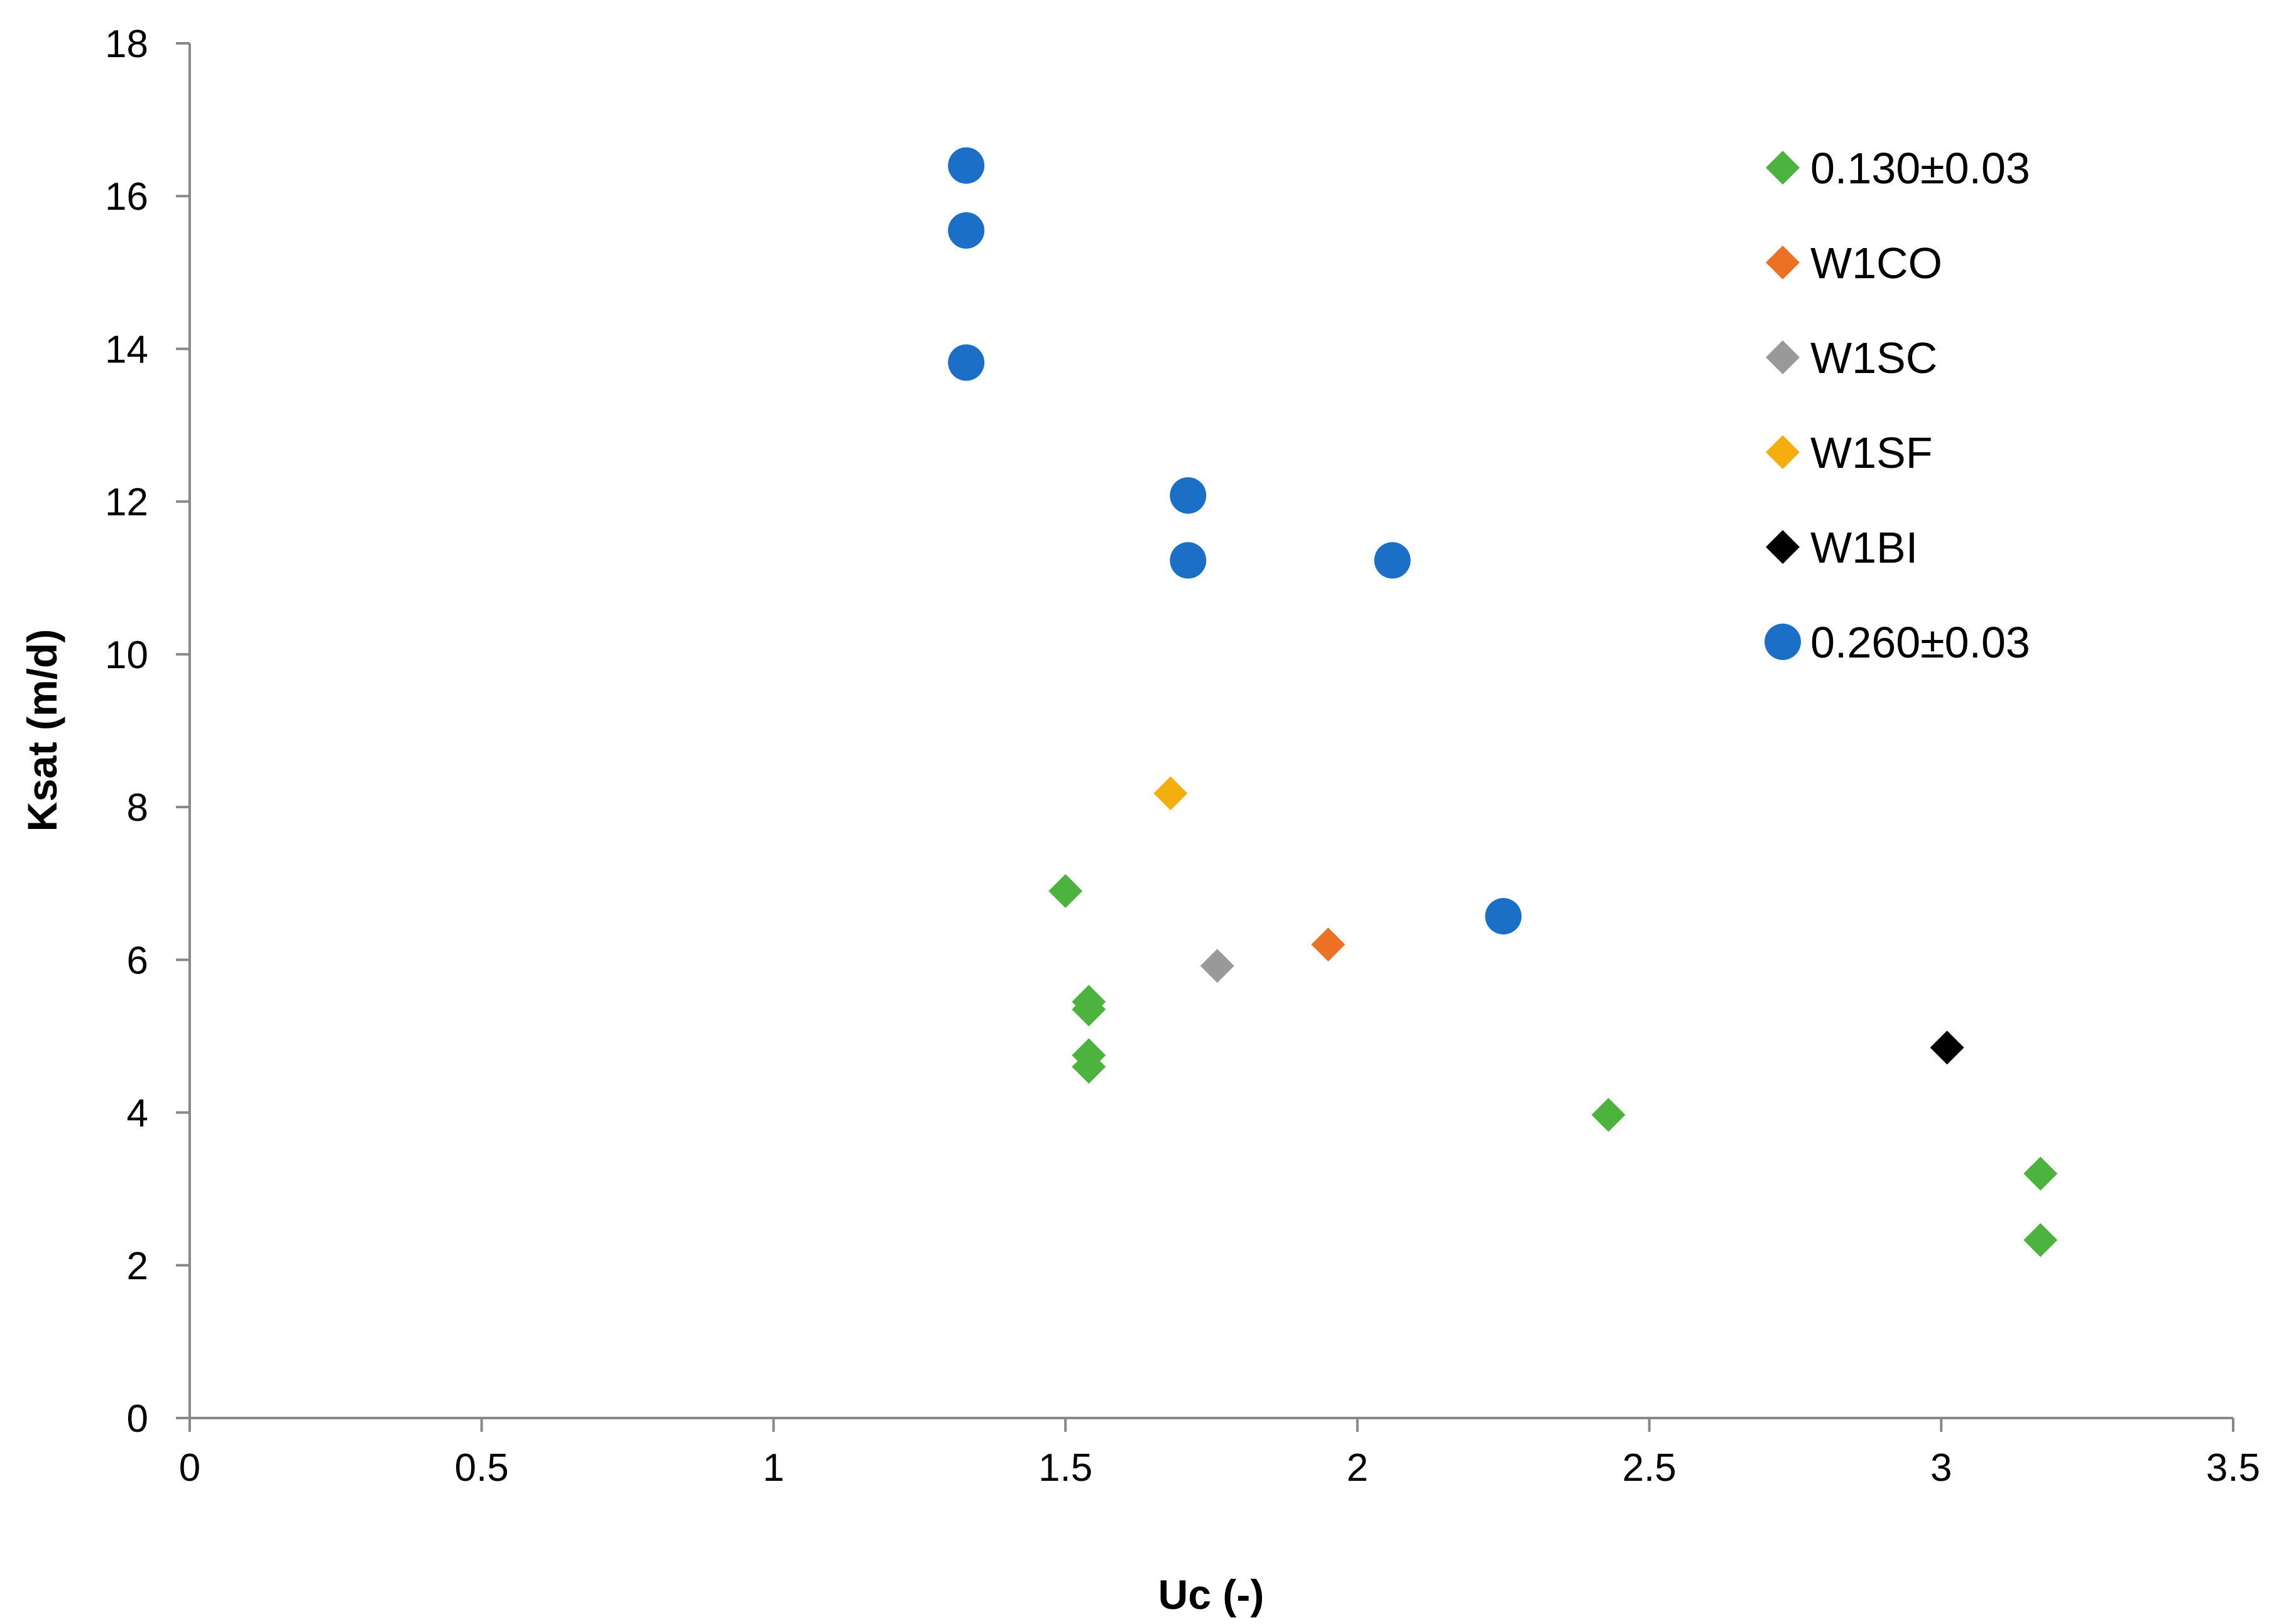 This screenshot has height=1624, width=2279. Describe the element at coordinates (1874, 357) in the screenshot. I see `legend-label: W1SC` at that location.